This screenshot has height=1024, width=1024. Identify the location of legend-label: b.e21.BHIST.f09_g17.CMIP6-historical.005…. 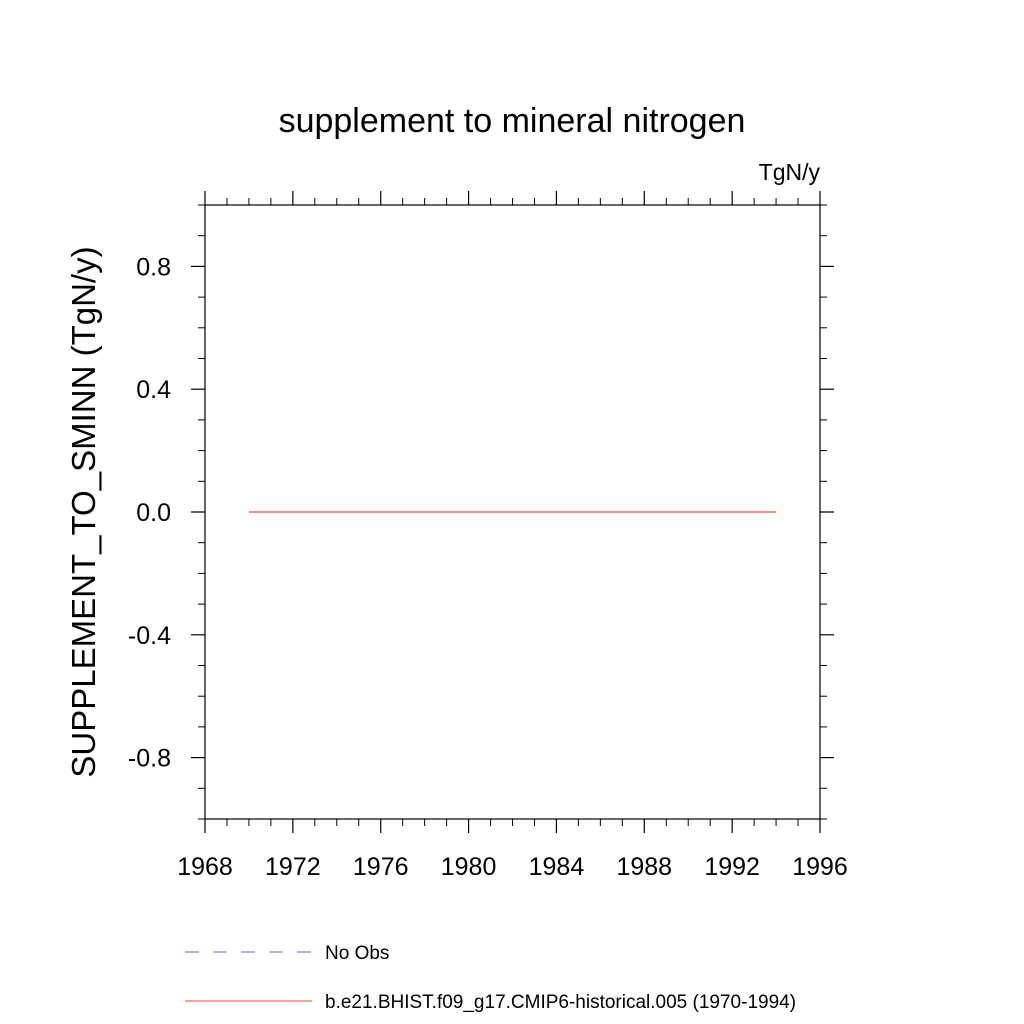
(560, 1002).